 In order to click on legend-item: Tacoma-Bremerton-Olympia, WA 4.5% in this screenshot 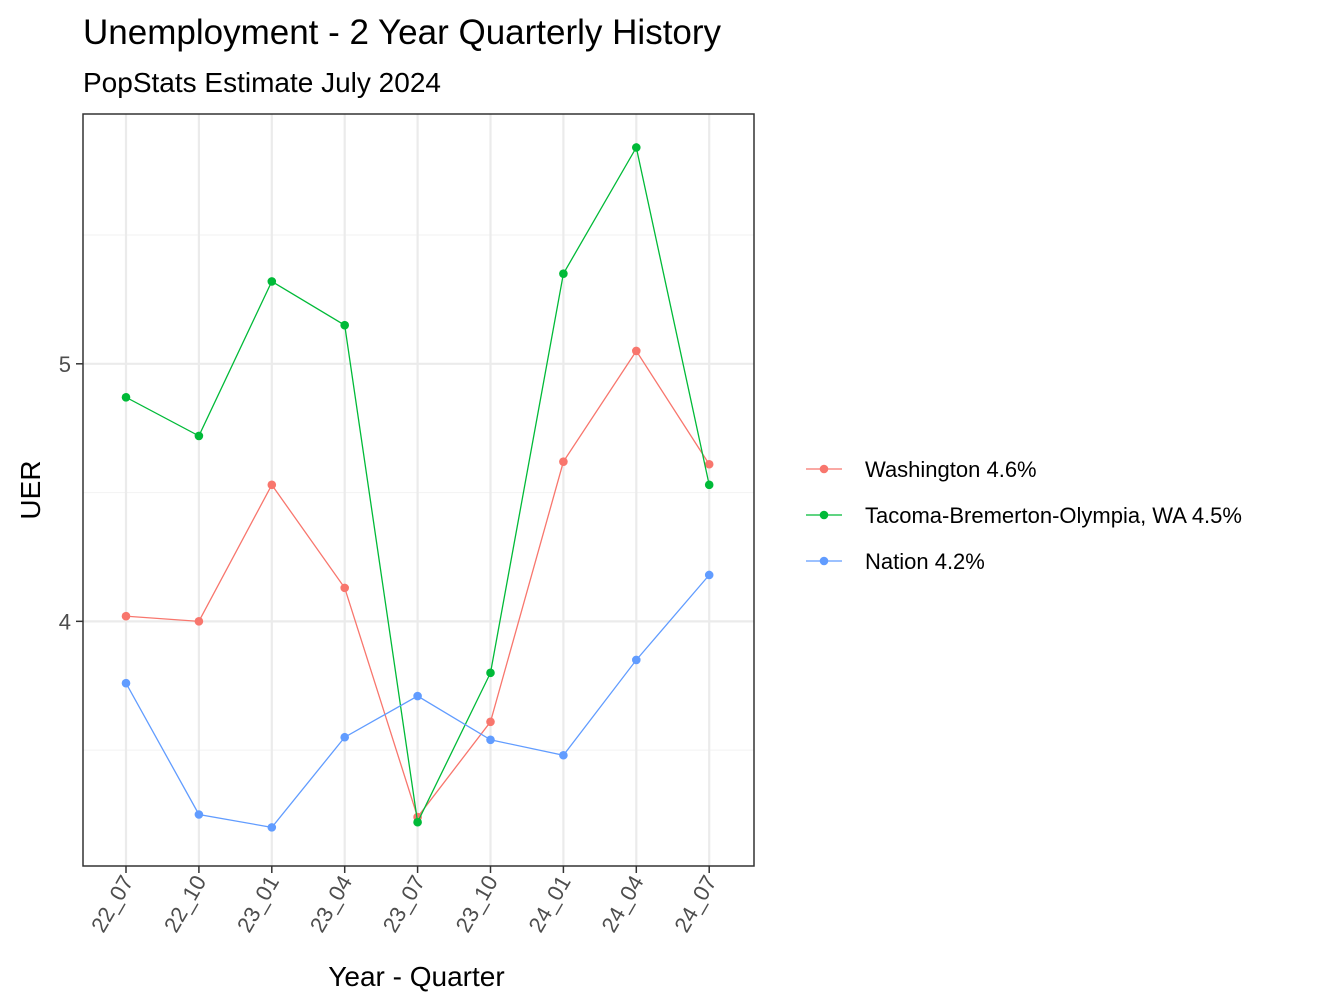, I will do `click(1024, 515)`.